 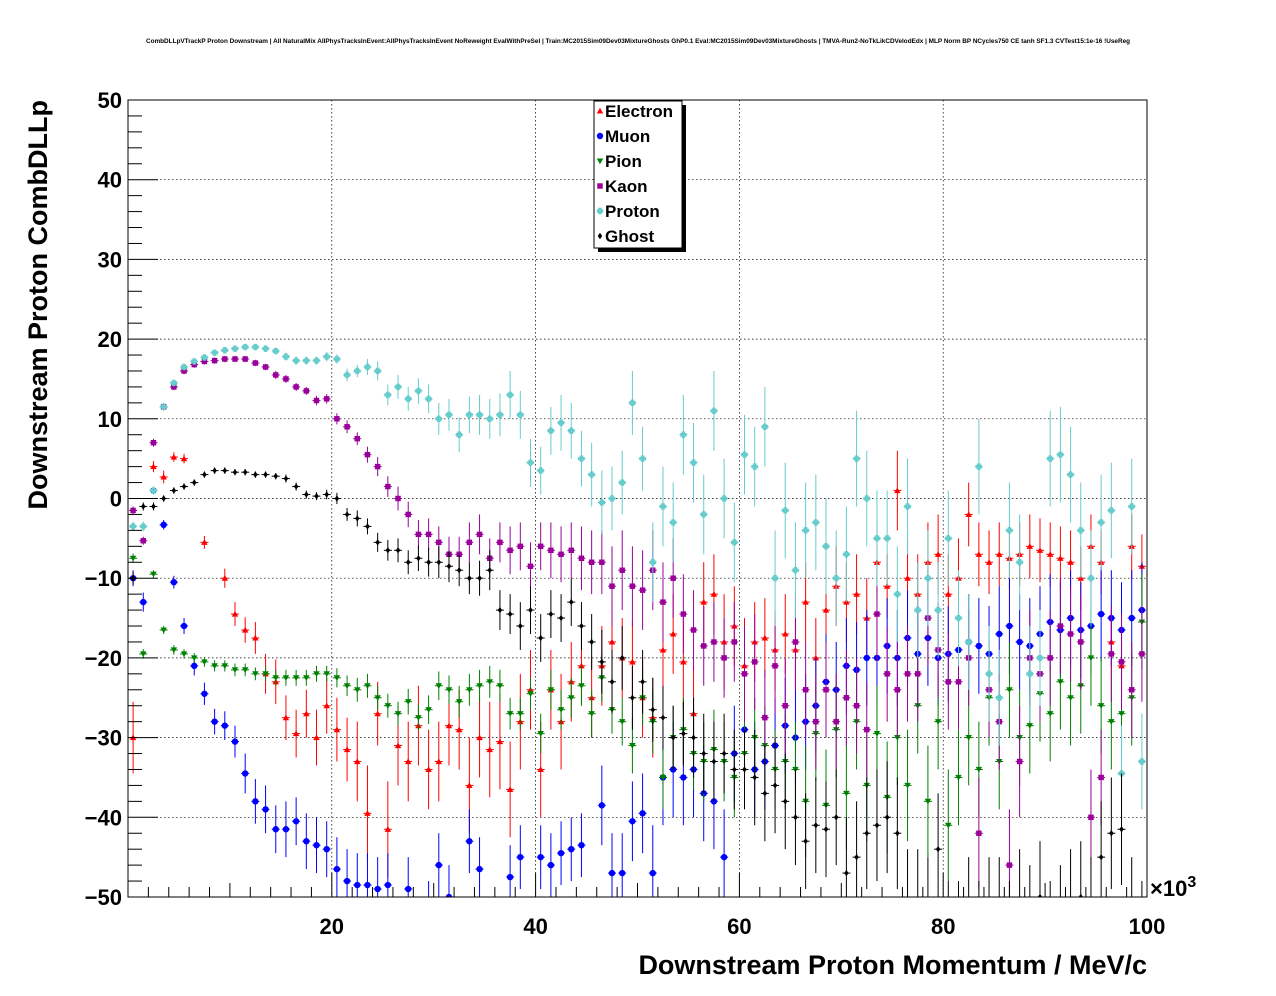 What do you see at coordinates (103, 897) in the screenshot?
I see `y-tick-label: −50` at bounding box center [103, 897].